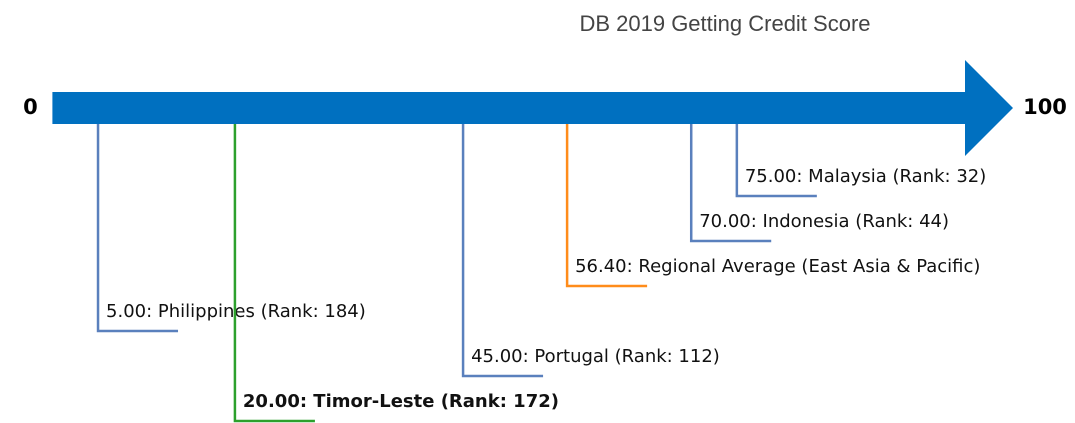  What do you see at coordinates (508, 108) in the screenshot?
I see `axis-shaft` at bounding box center [508, 108].